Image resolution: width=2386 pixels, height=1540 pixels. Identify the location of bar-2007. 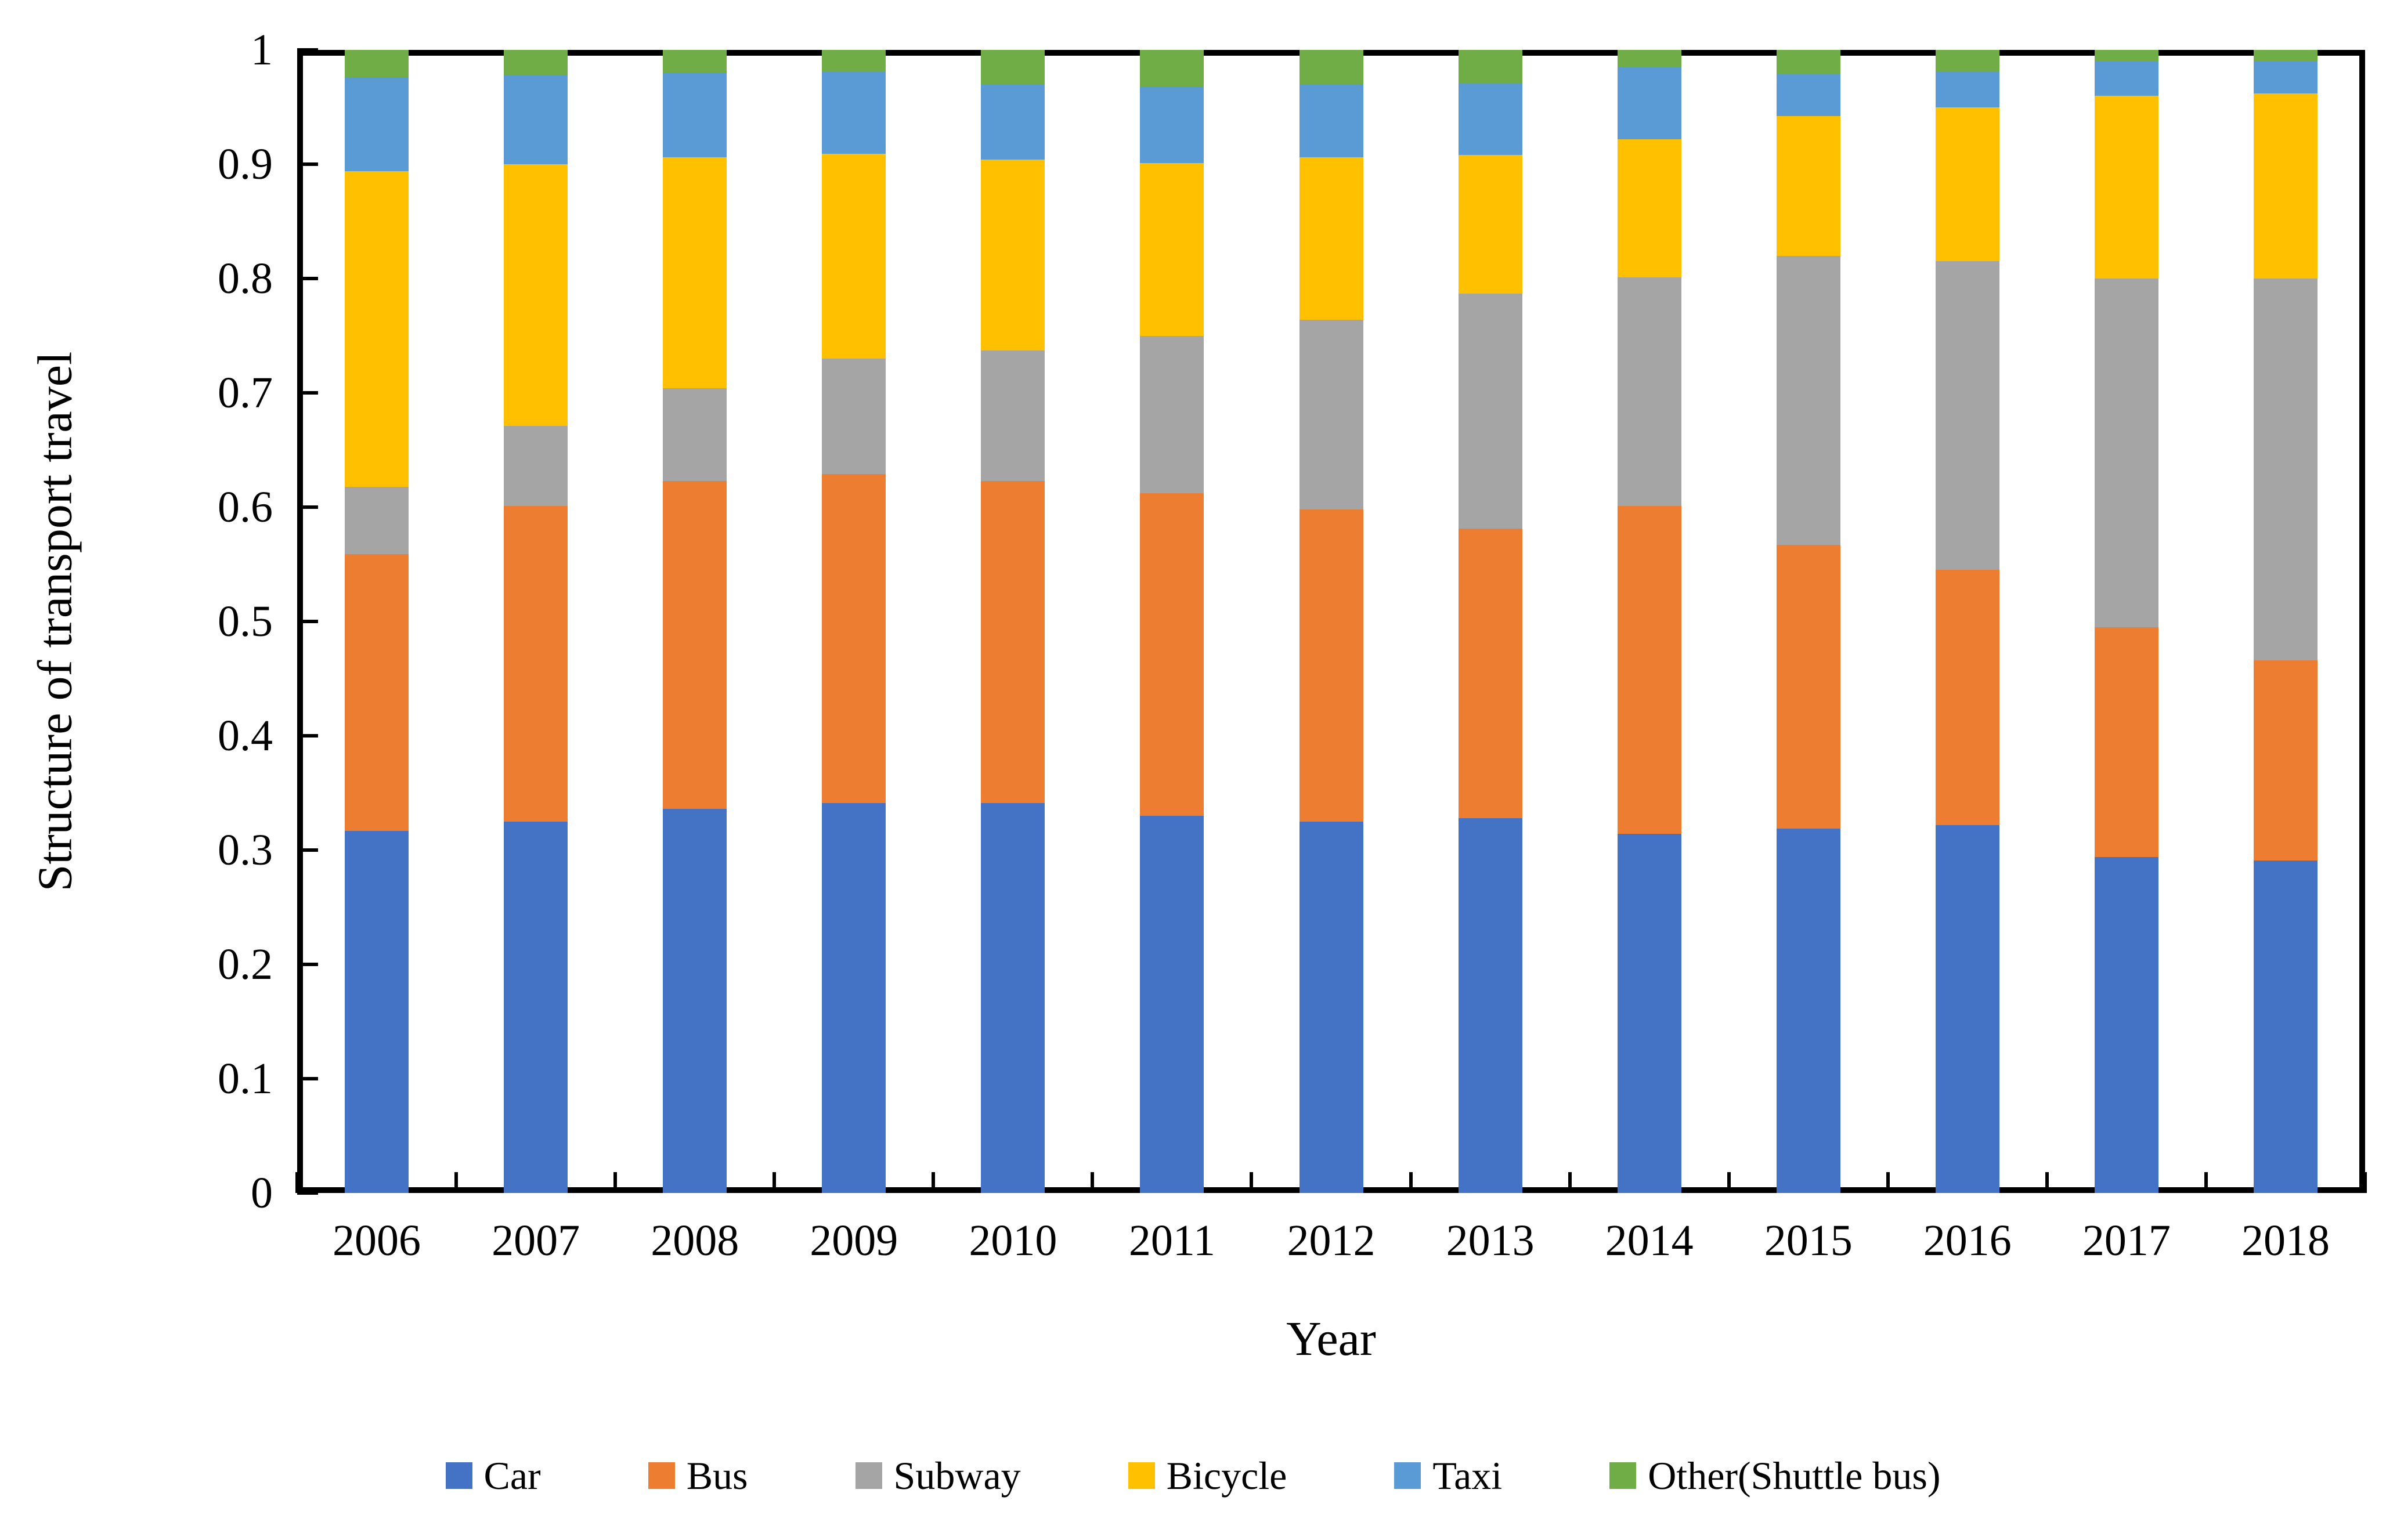
(536, 621).